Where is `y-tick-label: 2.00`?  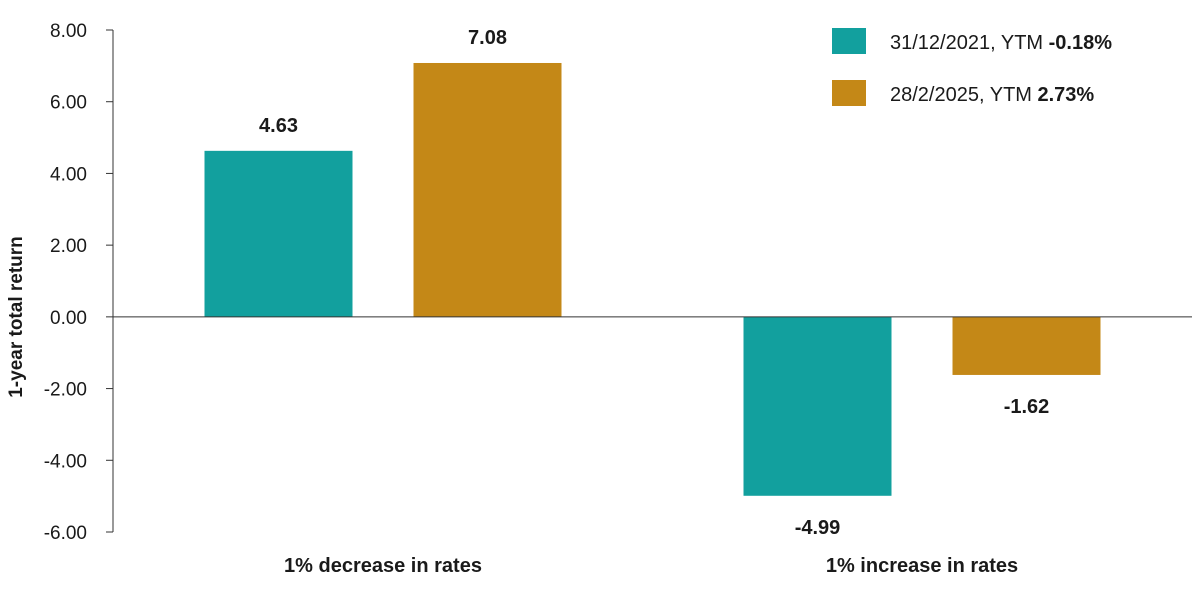 y-tick-label: 2.00 is located at coordinates (68, 246).